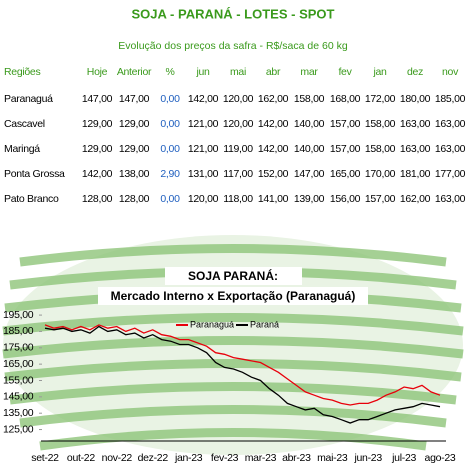 The width and height of the screenshot is (466, 466). Describe the element at coordinates (134, 174) in the screenshot. I see `cell: 138,00` at that location.